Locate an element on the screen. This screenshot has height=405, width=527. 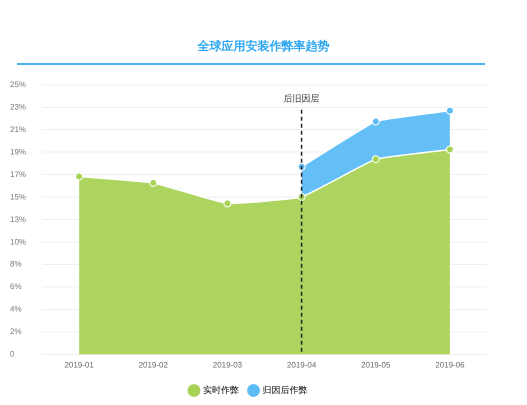
y-tick-label: 8% is located at coordinates (16, 264).